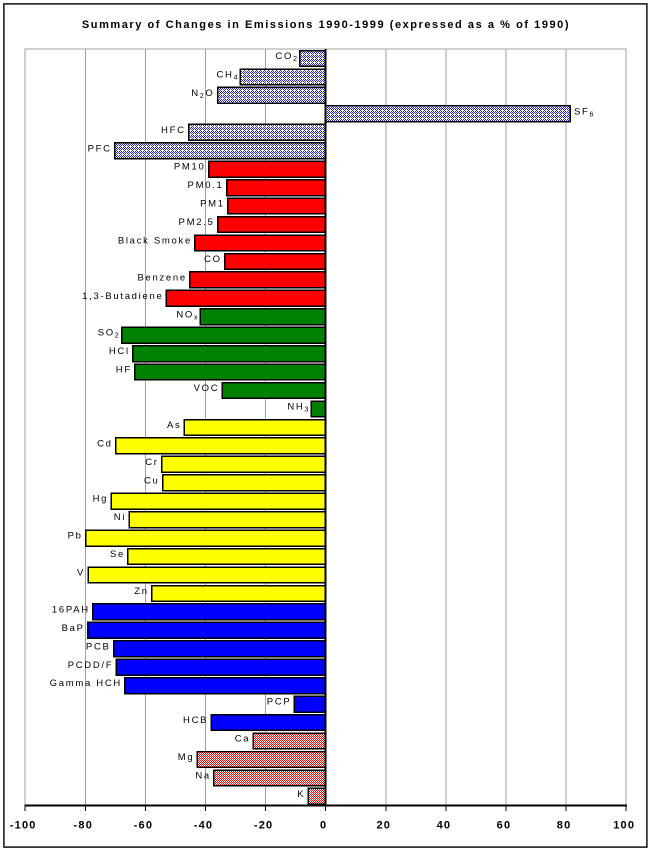 The height and width of the screenshot is (856, 651). I want to click on svg-text: Pb, so click(75, 536).